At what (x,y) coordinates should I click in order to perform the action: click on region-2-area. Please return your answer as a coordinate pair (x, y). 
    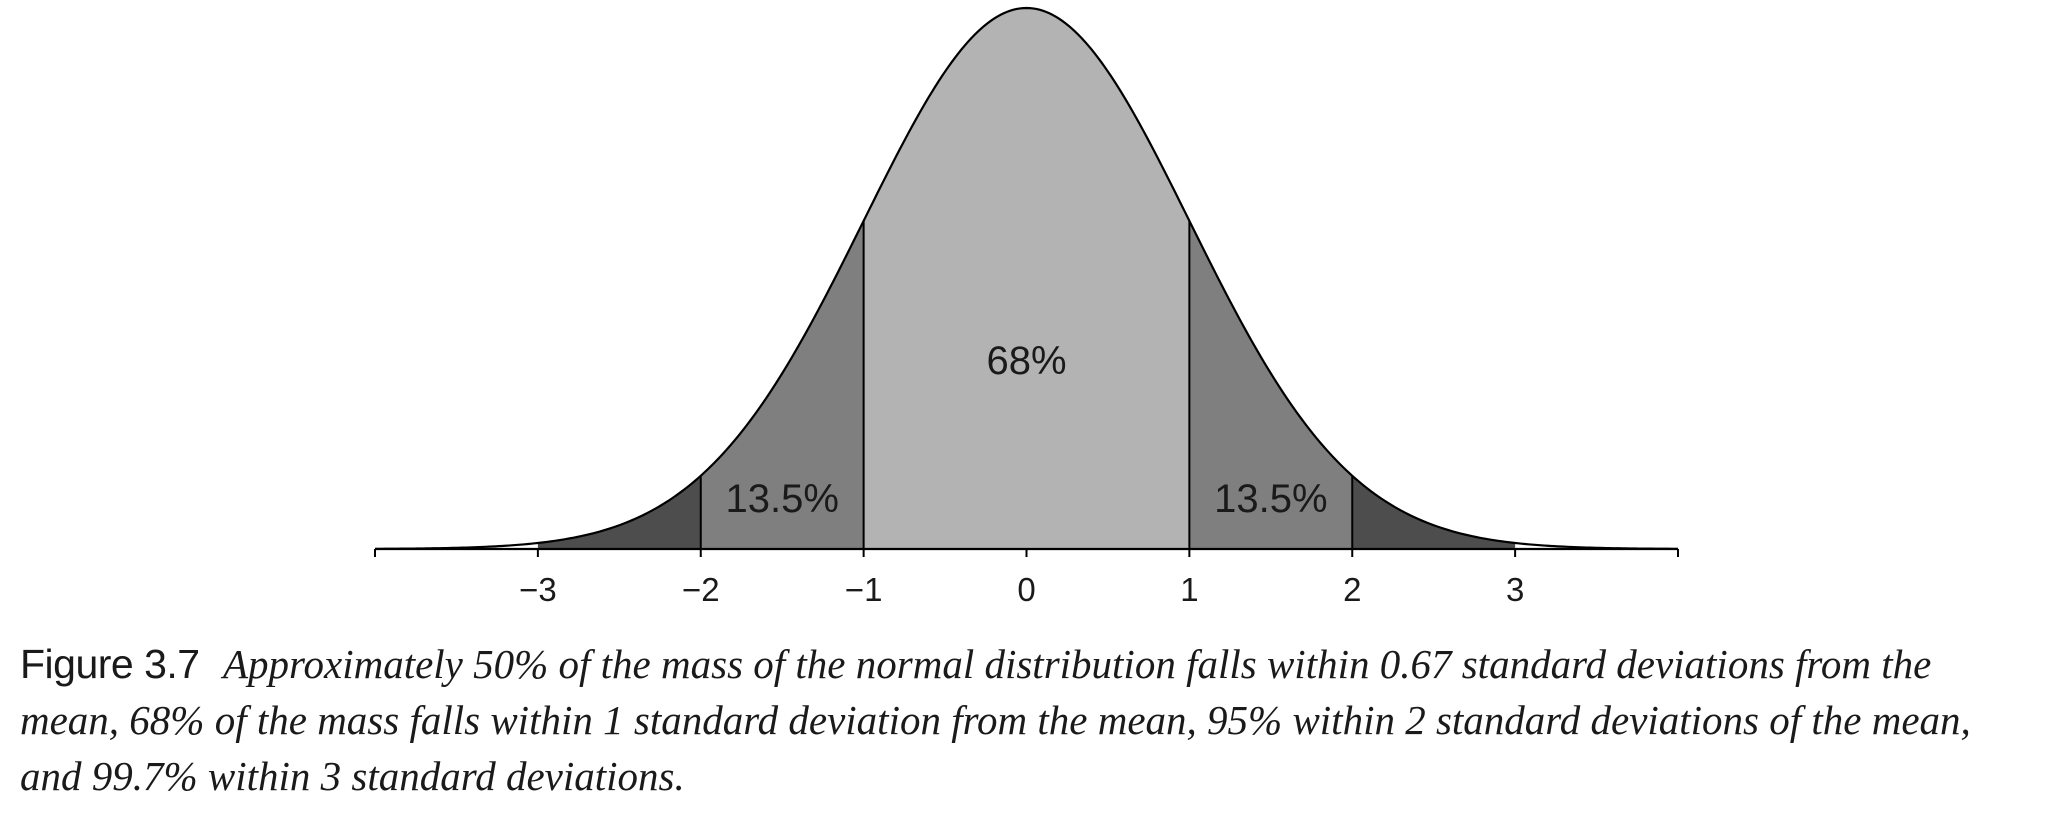
    Looking at the image, I should click on (1026, 278).